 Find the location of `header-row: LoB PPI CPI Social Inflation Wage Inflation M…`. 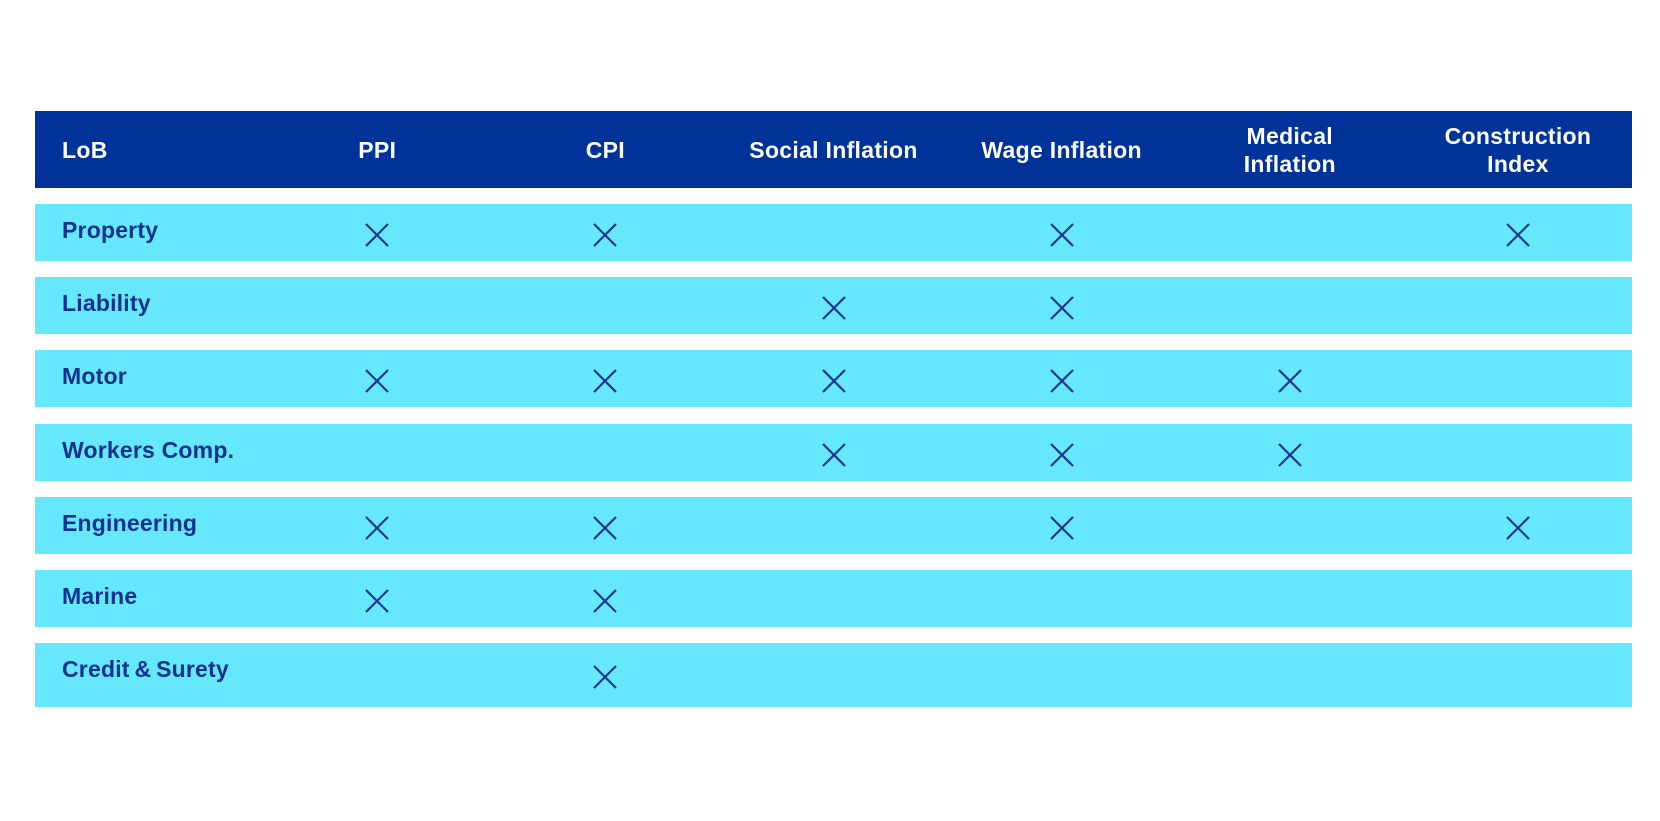

header-row: LoB PPI CPI Social Inflation Wage Inflation M… is located at coordinates (833, 149).